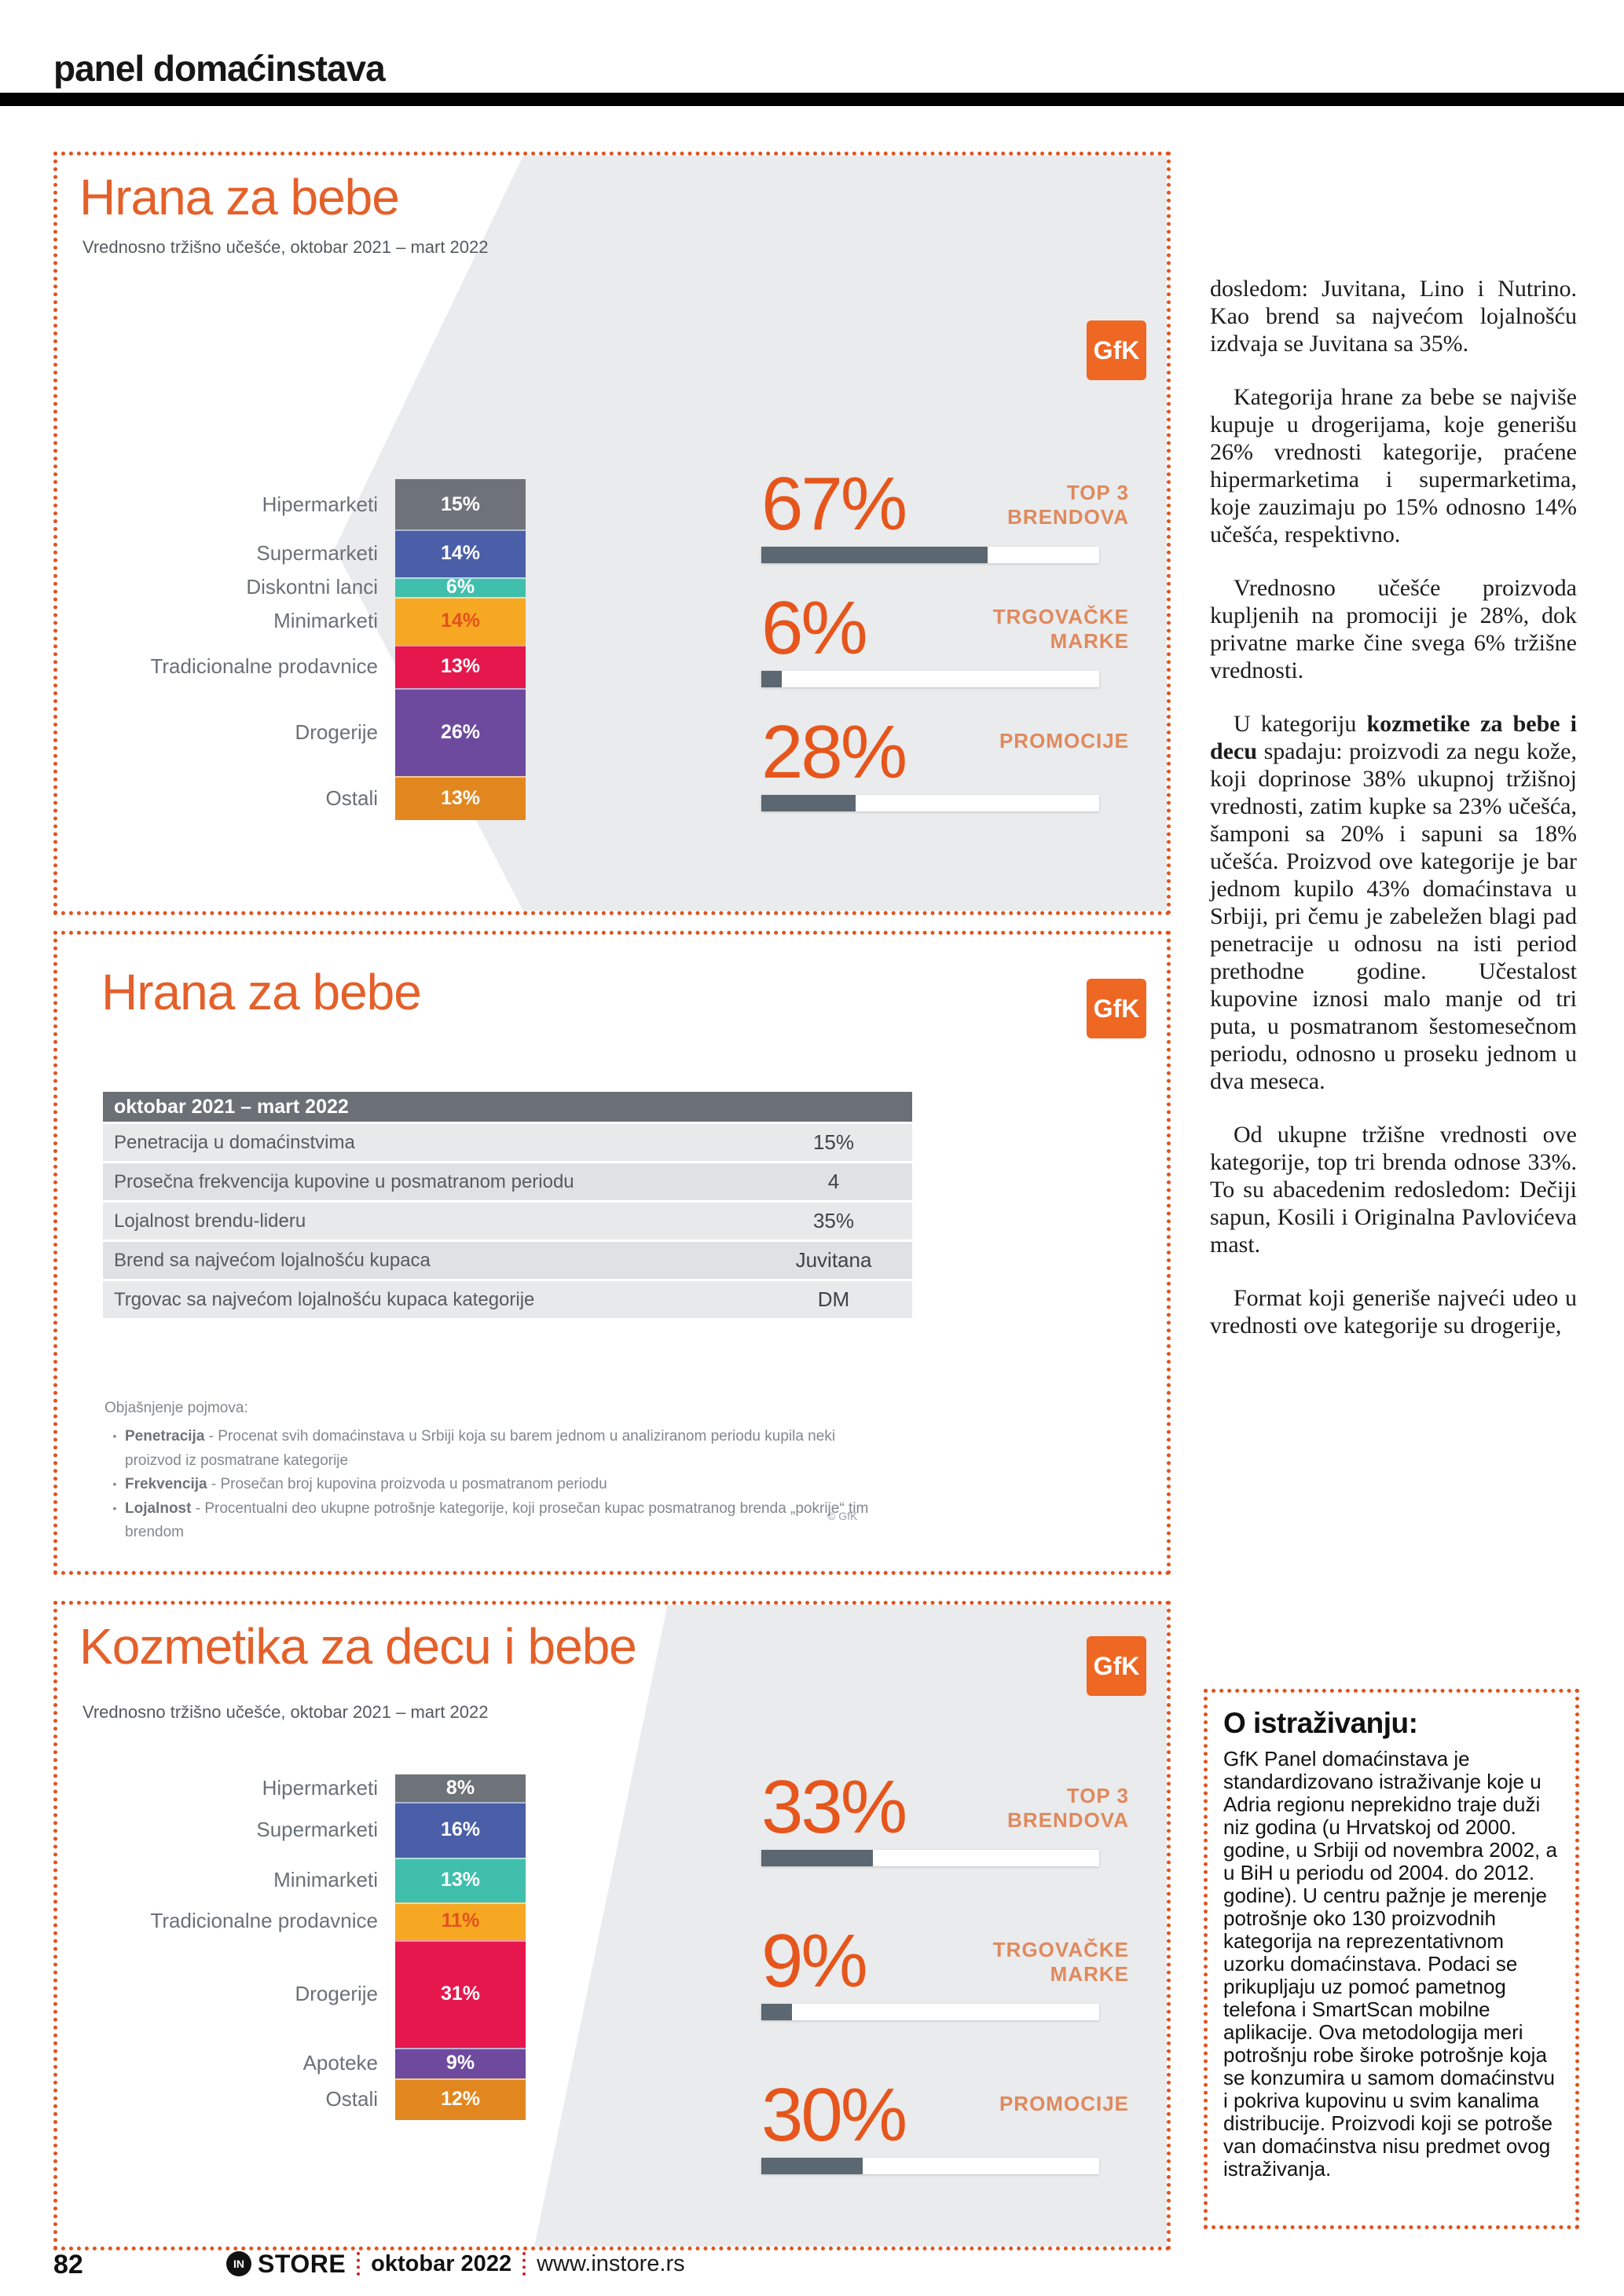 Image resolution: width=1624 pixels, height=2296 pixels. Describe the element at coordinates (1321, 1723) in the screenshot. I see `about-heading: O istraživanju:` at that location.